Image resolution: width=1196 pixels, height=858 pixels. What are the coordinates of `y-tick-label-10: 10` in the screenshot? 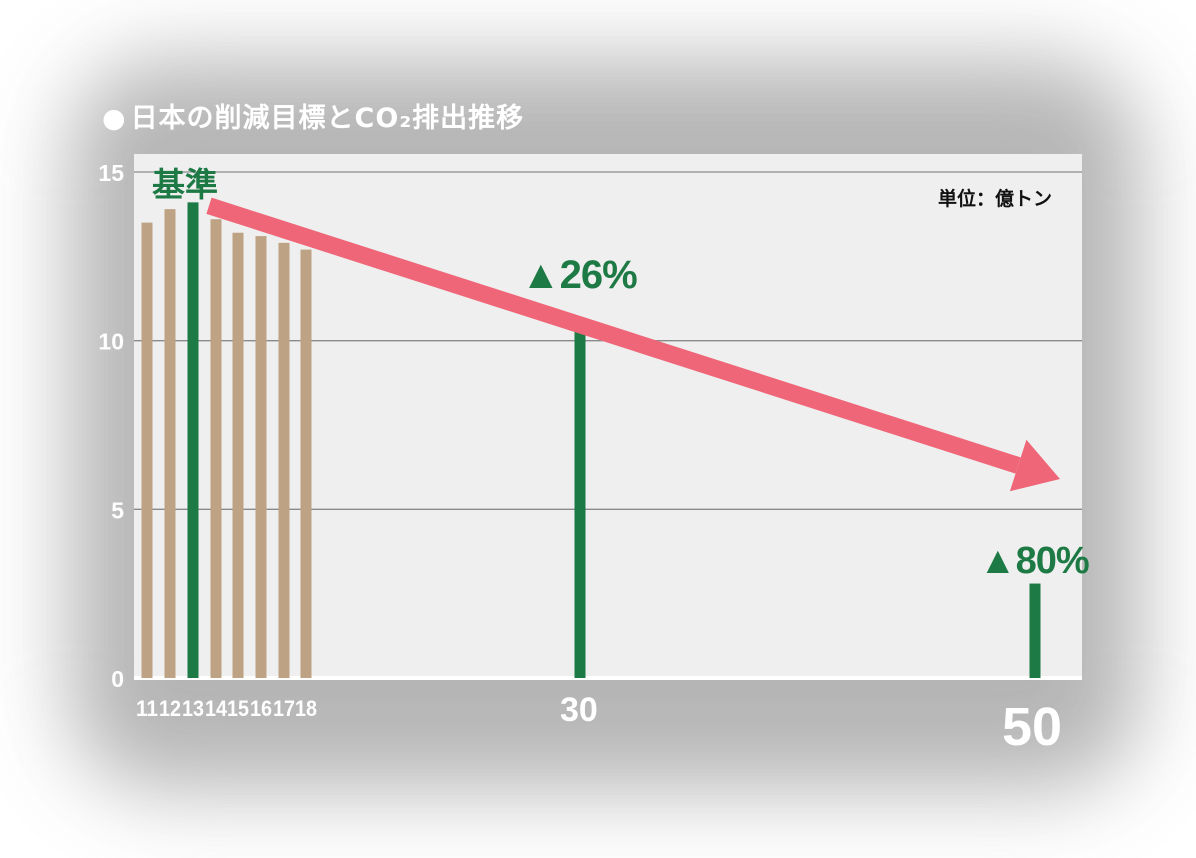 It's located at (111, 342).